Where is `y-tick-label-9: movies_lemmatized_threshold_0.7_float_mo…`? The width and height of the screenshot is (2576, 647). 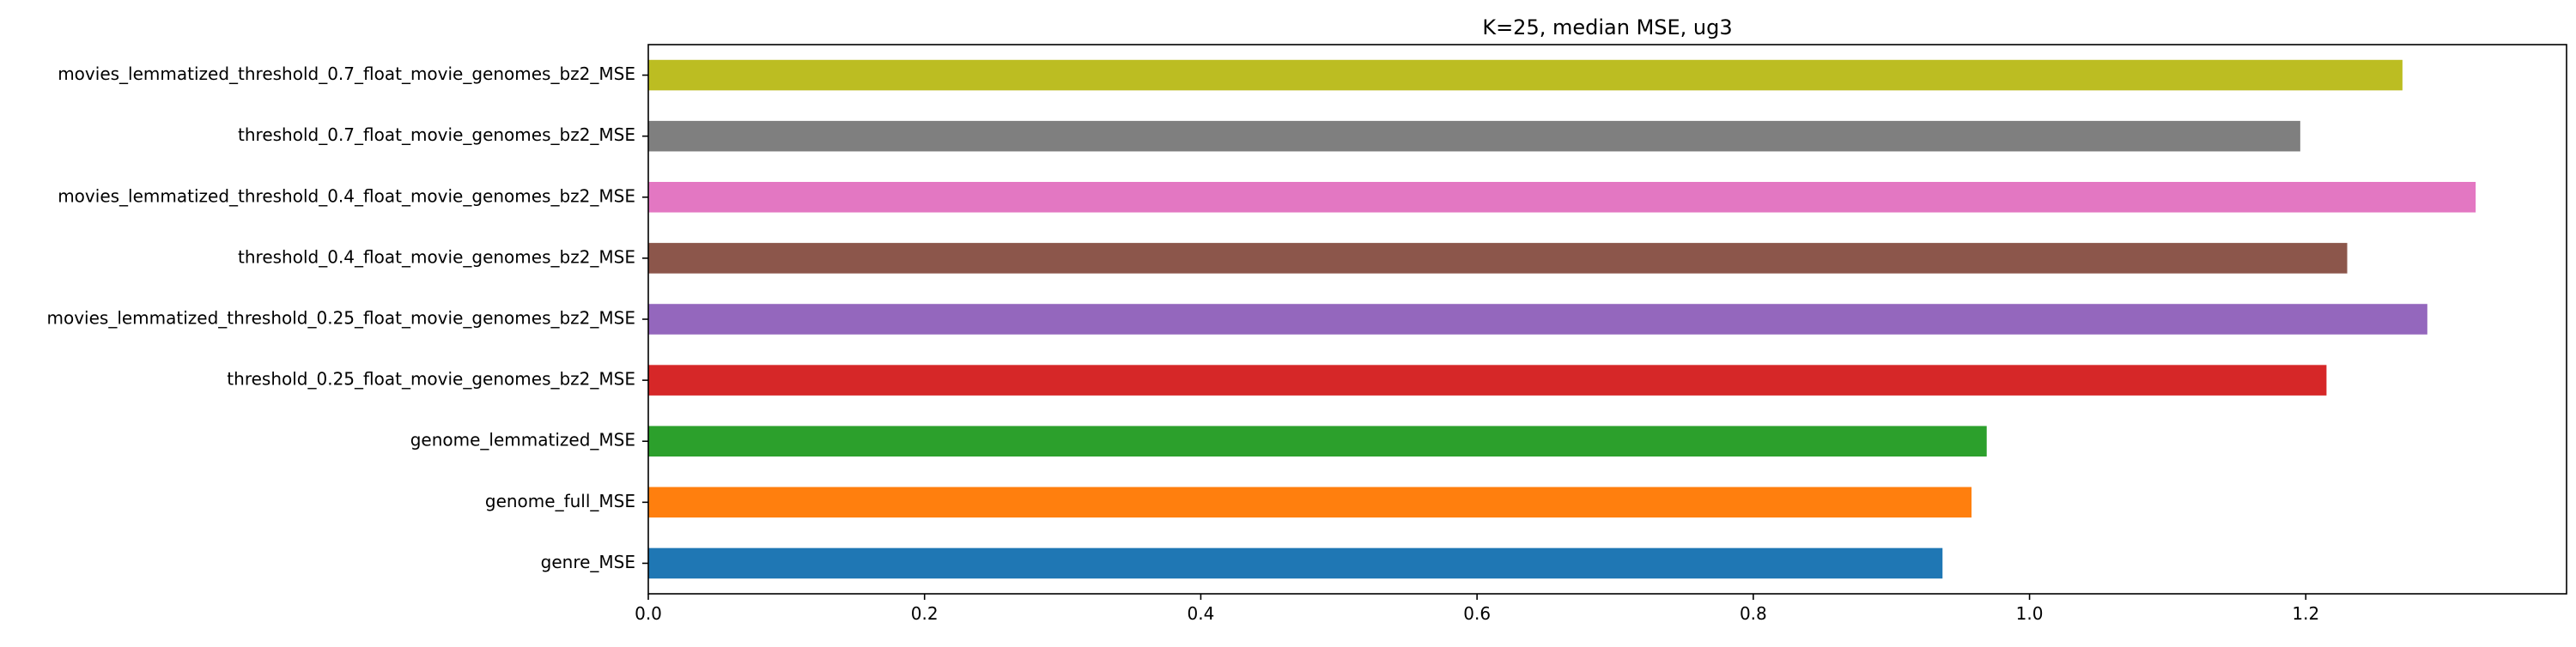
y-tick-label-9: movies_lemmatized_threshold_0.7_float_mo… is located at coordinates (346, 73).